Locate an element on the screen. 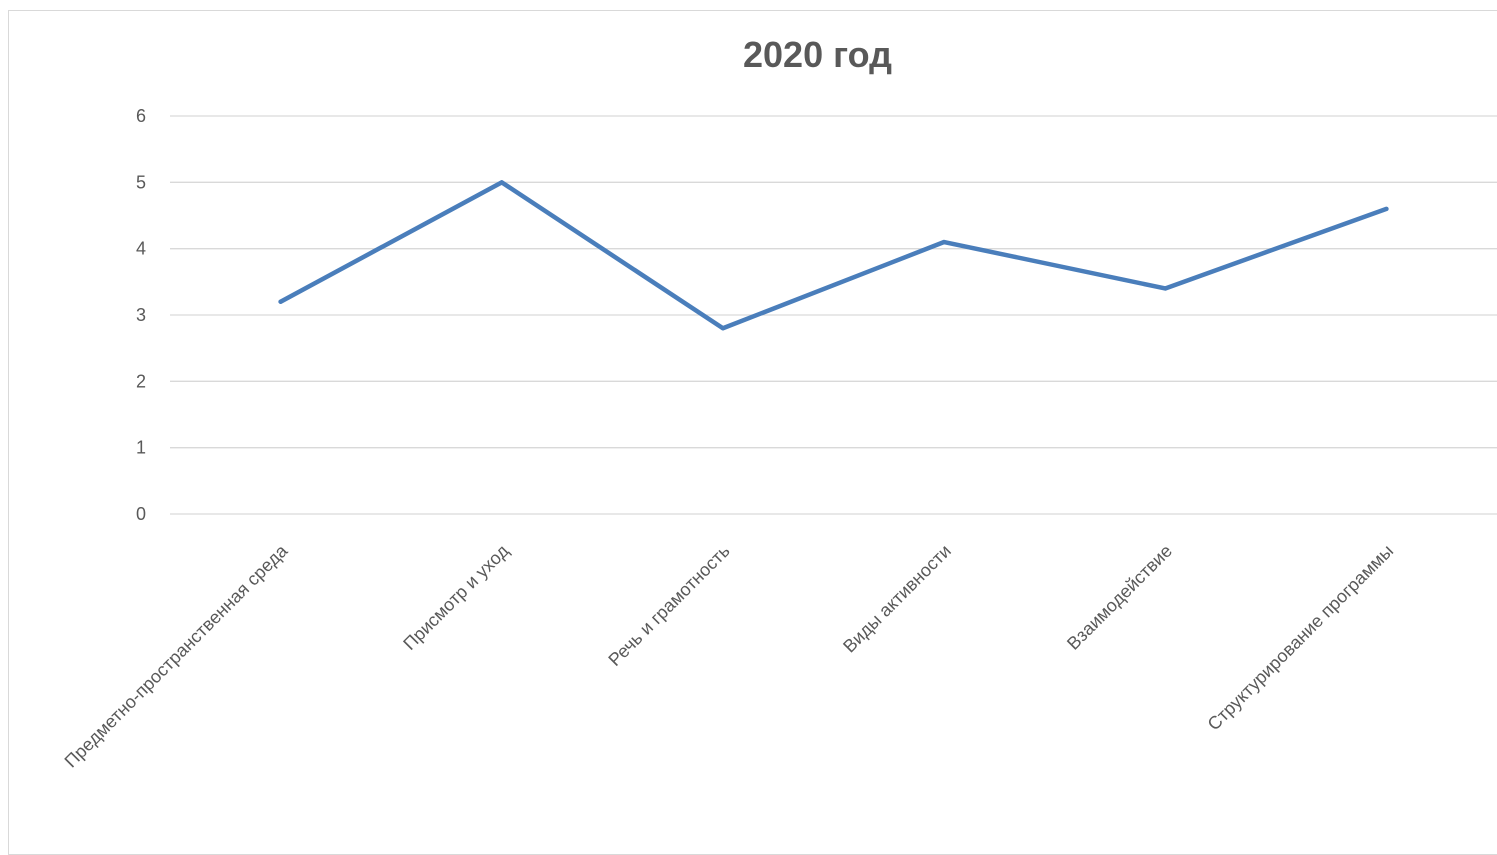 Image resolution: width=1497 pixels, height=855 pixels. x-category-label: Предметно-пространственная среда is located at coordinates (177, 656).